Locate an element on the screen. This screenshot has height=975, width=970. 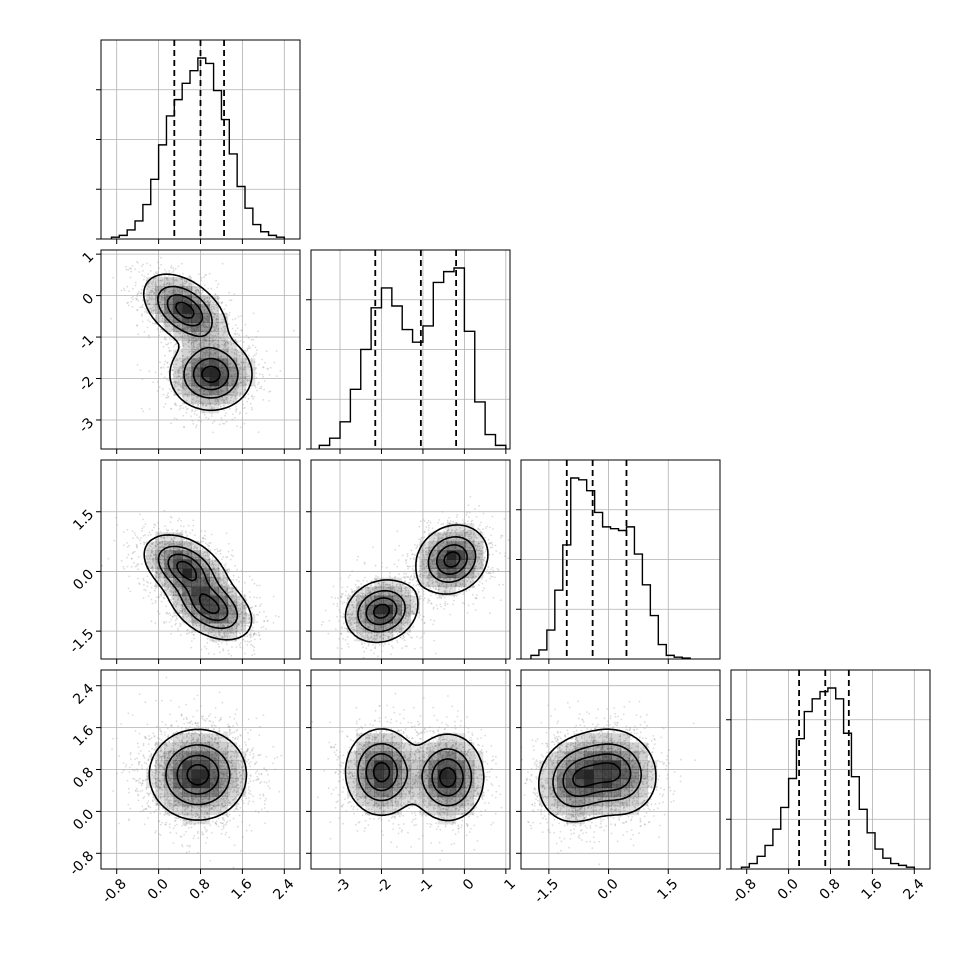
histogram-step-line is located at coordinates (827, 778).